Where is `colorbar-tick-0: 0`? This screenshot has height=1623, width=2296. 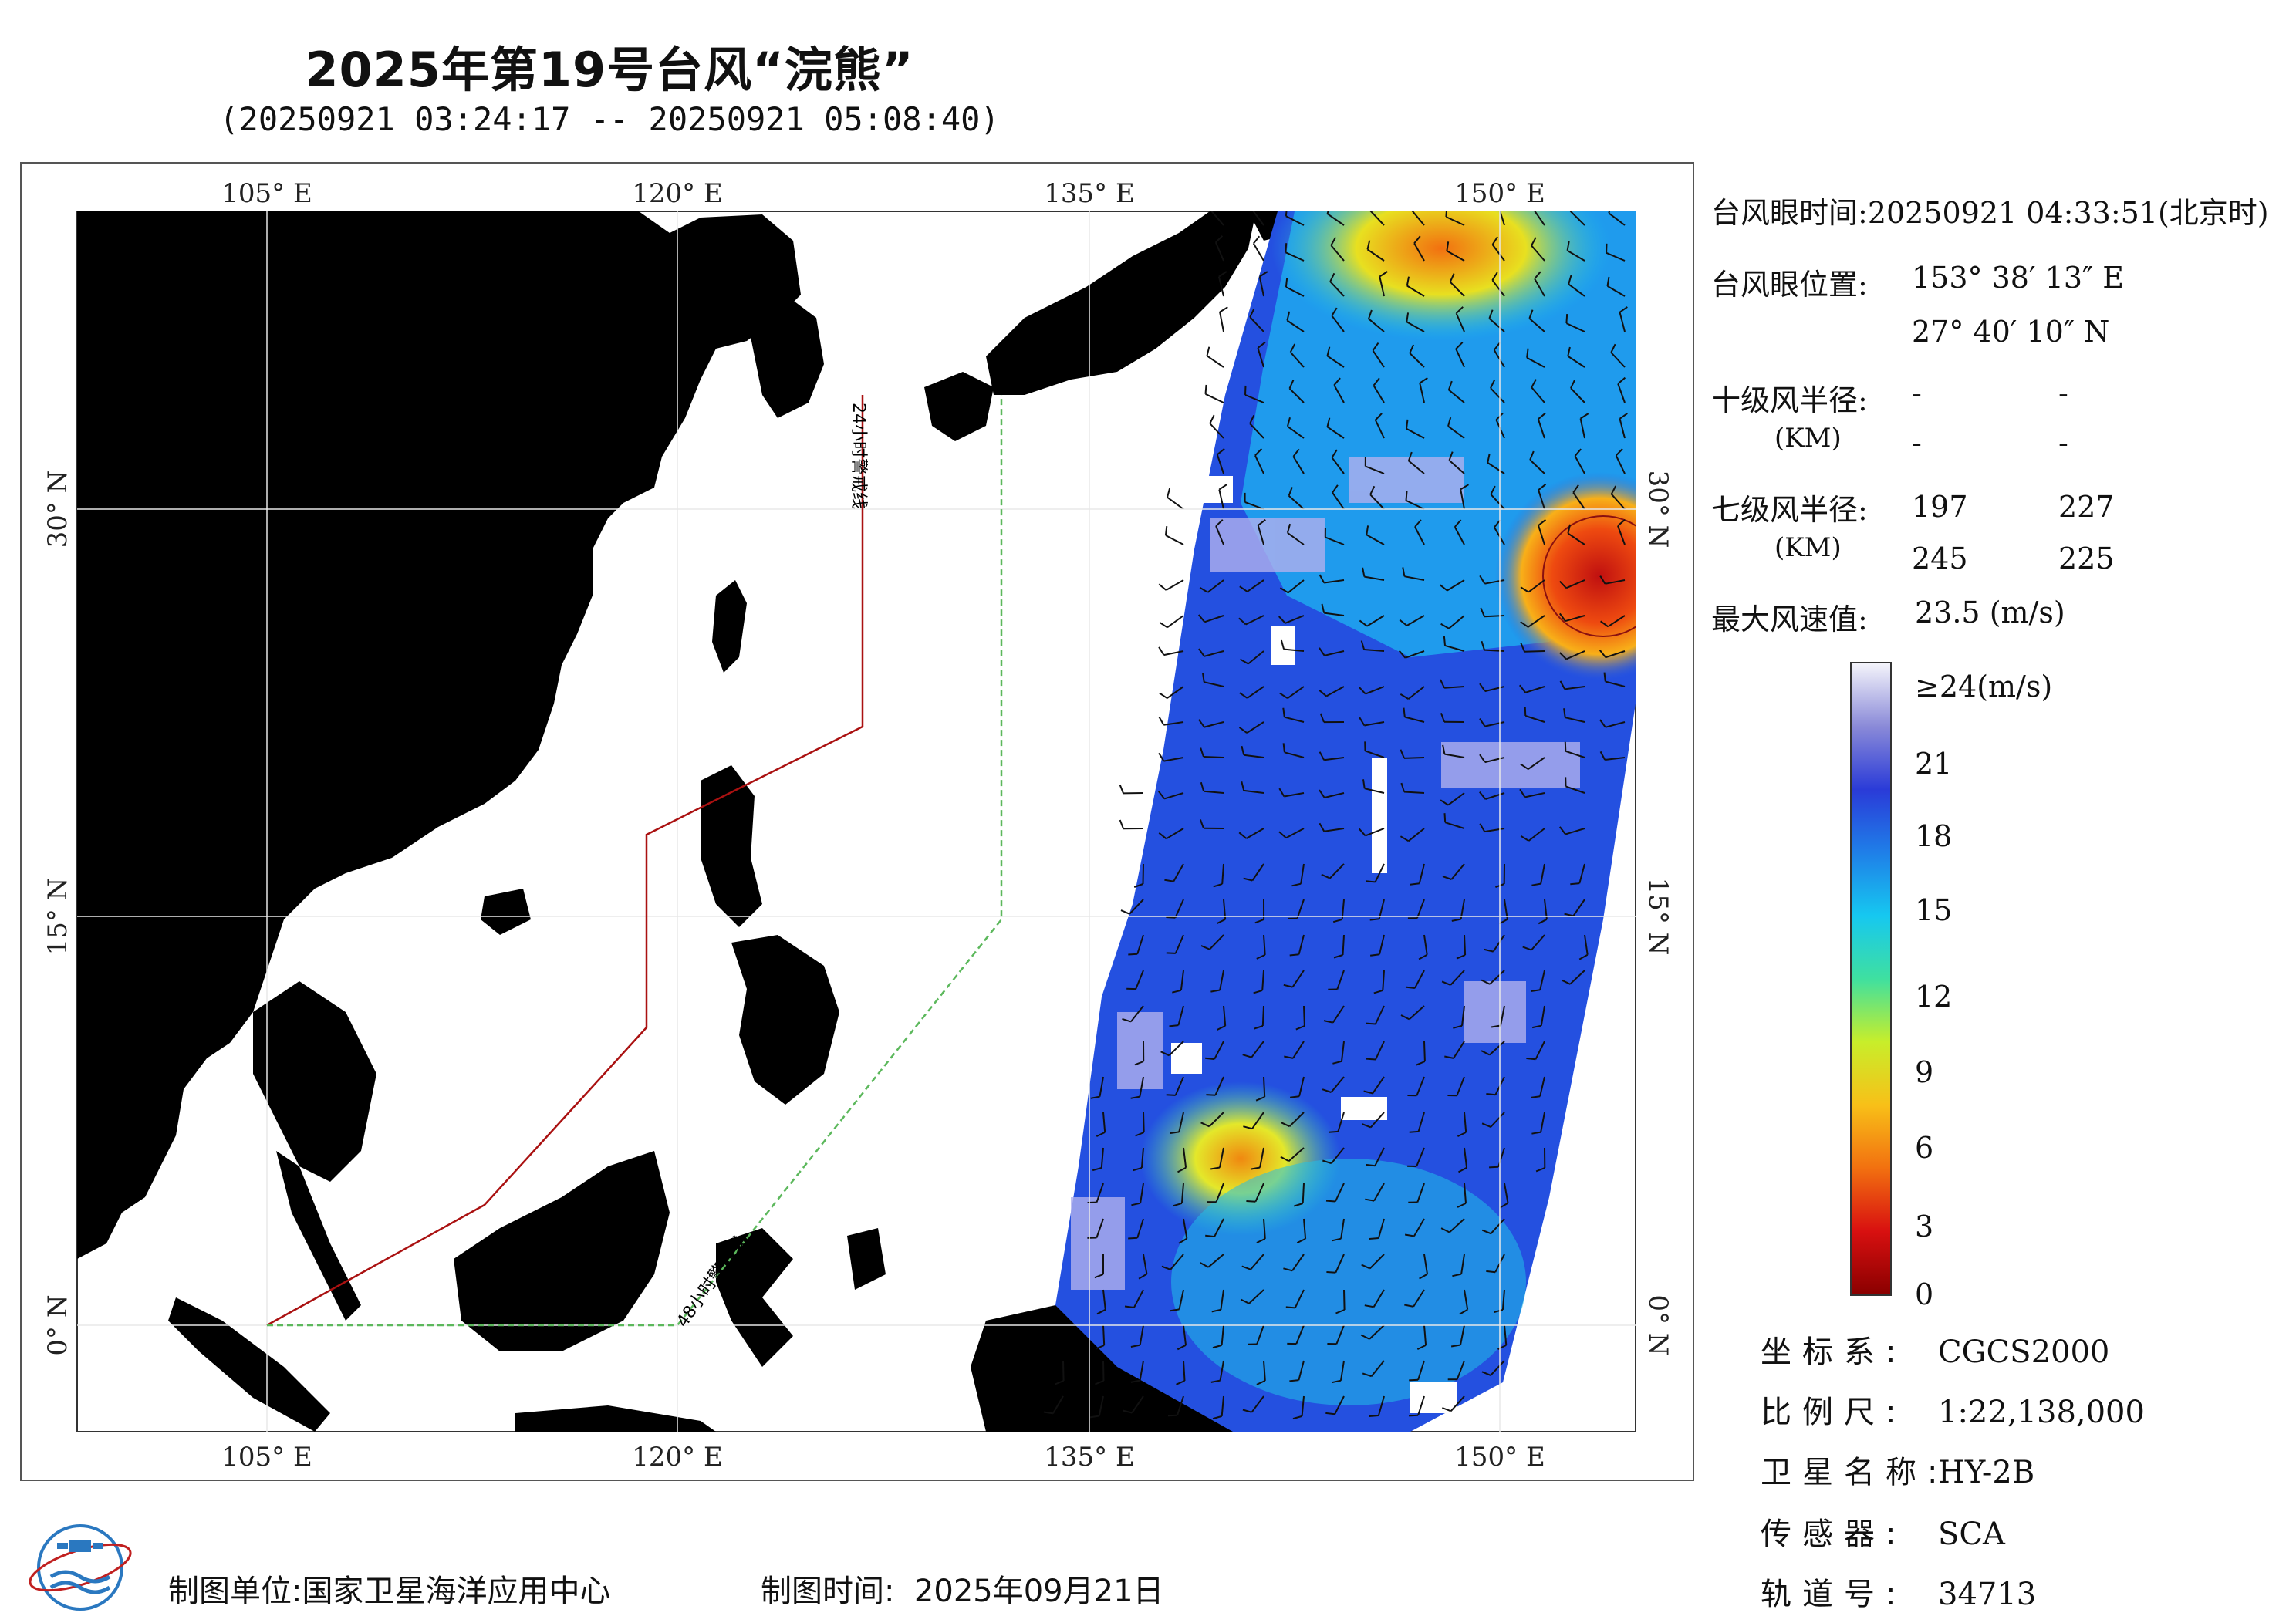
colorbar-tick-0: 0 is located at coordinates (1924, 1294).